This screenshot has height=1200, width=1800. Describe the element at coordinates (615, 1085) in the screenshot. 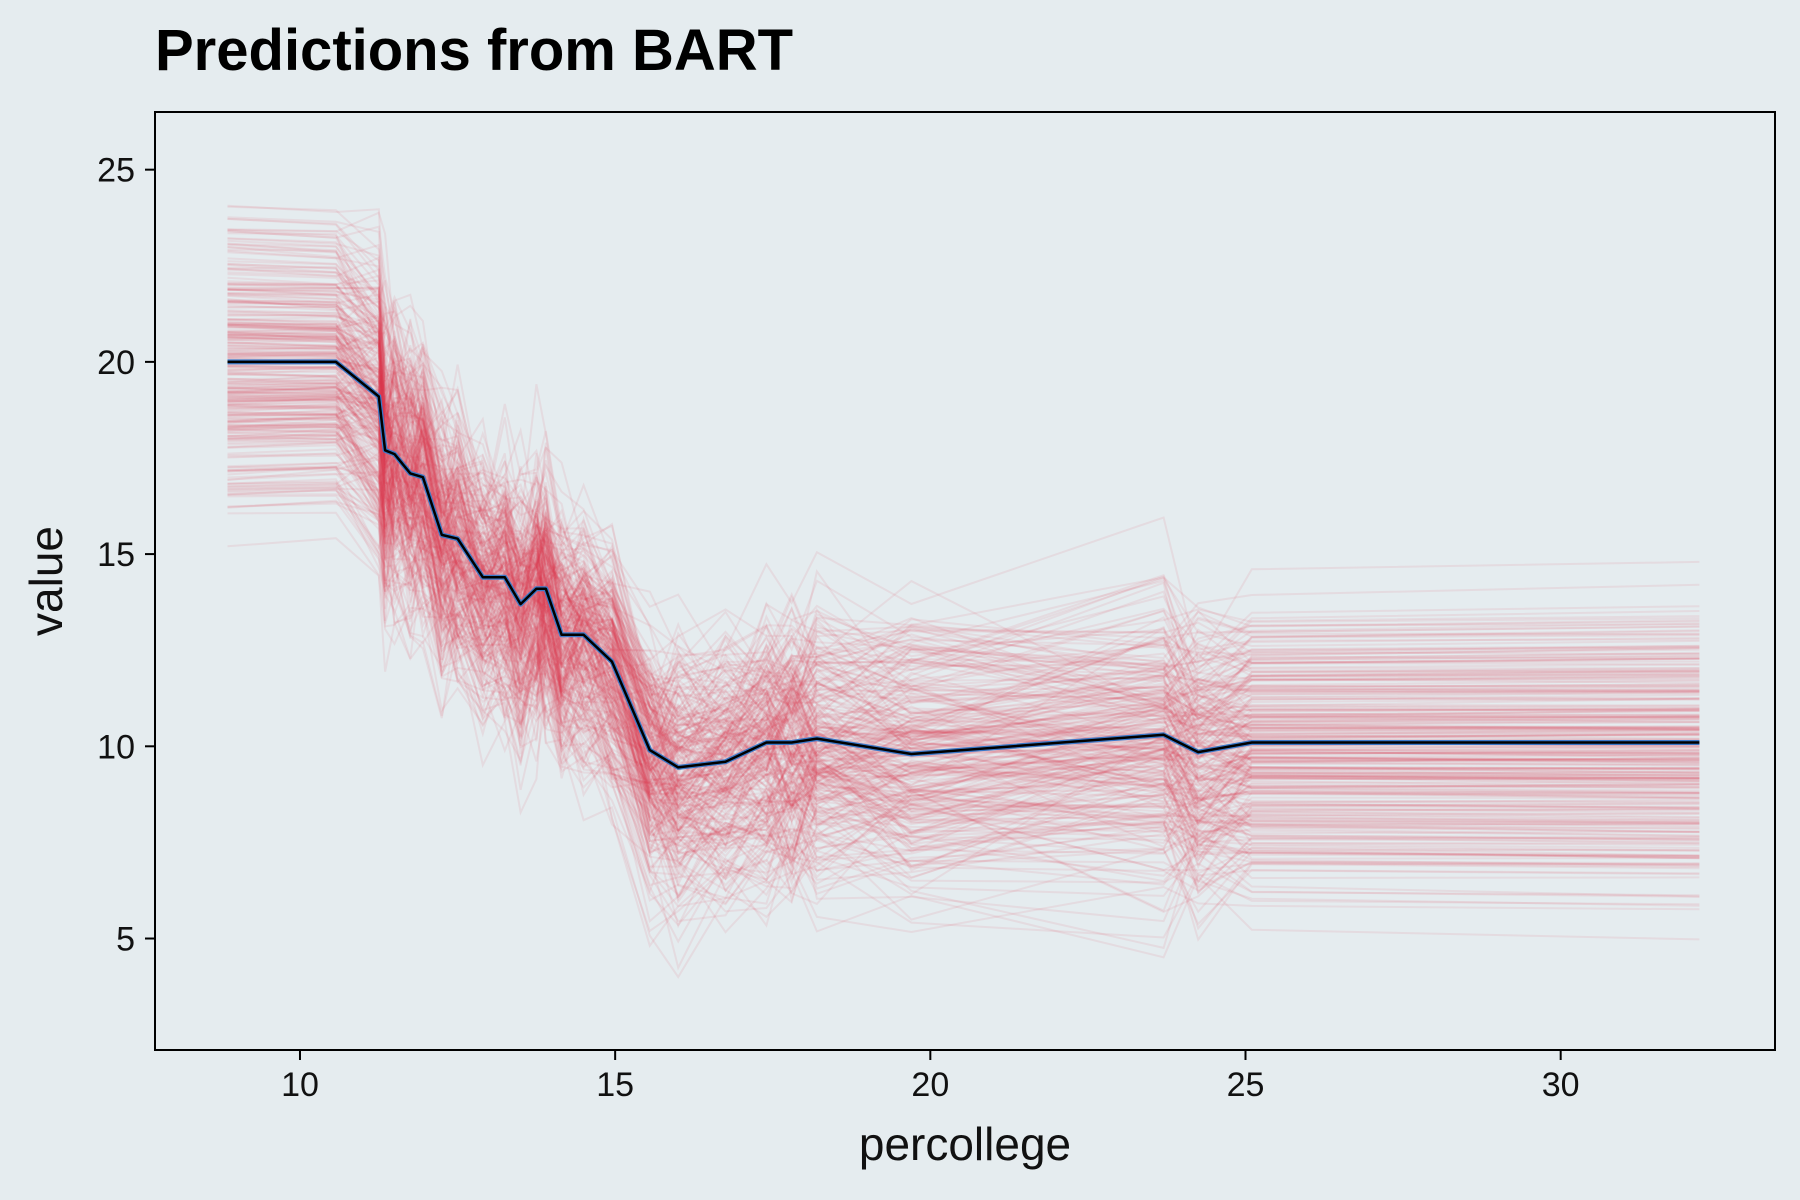

I see `x-tick-label: 15` at that location.